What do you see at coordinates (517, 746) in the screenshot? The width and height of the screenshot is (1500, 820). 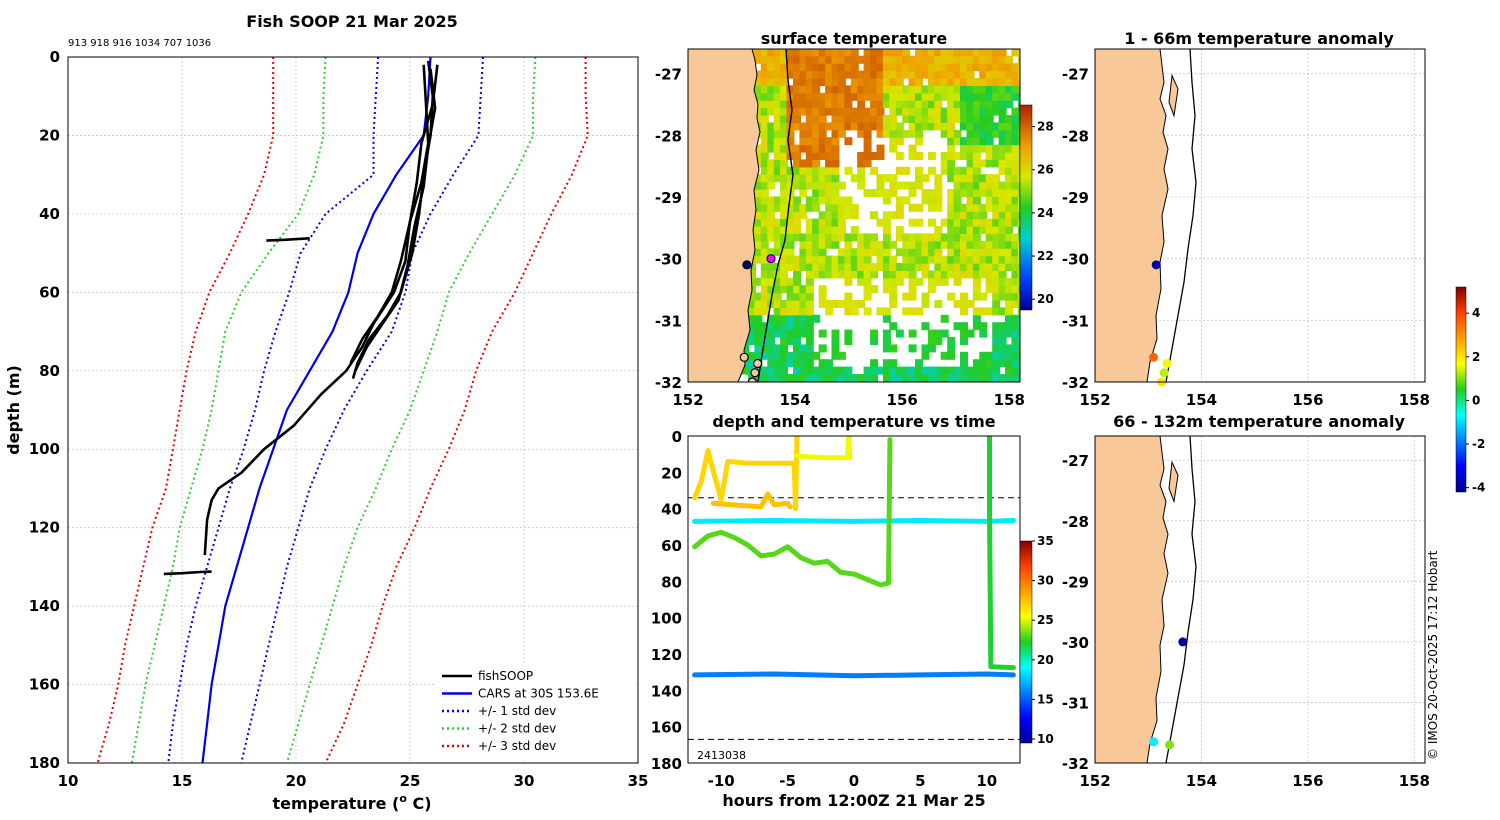 I see `legend-label: +/- 3 std dev` at bounding box center [517, 746].